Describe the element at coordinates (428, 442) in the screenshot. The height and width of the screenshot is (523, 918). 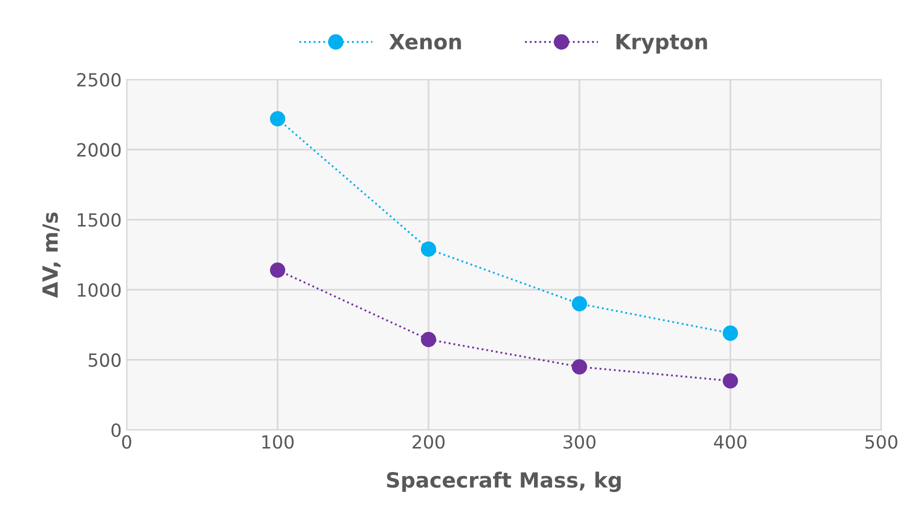
I see `x-tick-label: 200` at that location.